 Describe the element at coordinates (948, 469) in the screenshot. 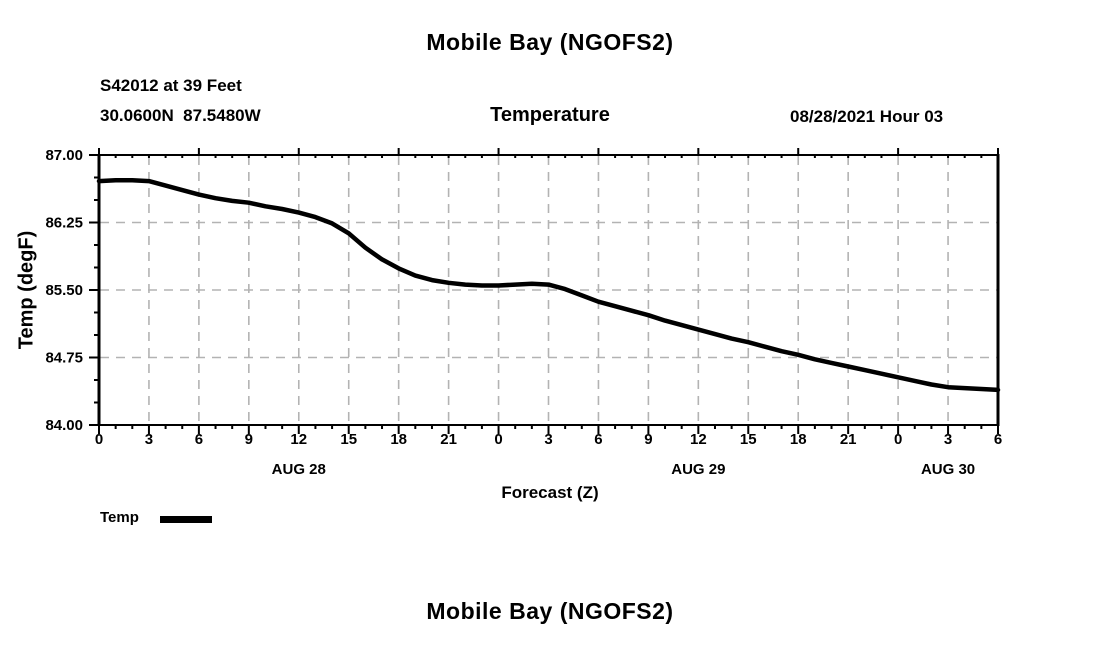

I see `day-label: AUG 30` at that location.